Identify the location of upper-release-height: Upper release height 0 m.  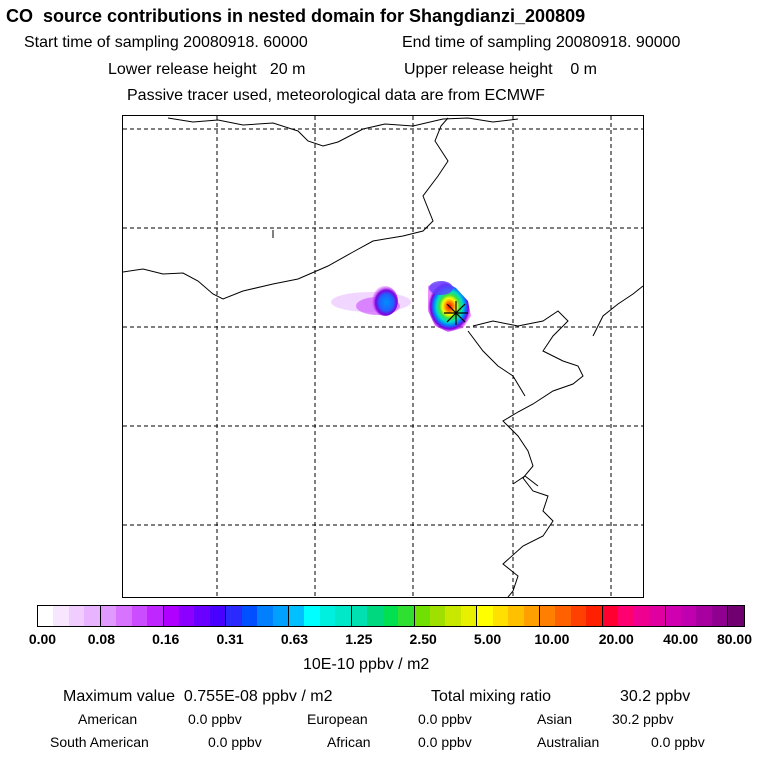
(500, 69).